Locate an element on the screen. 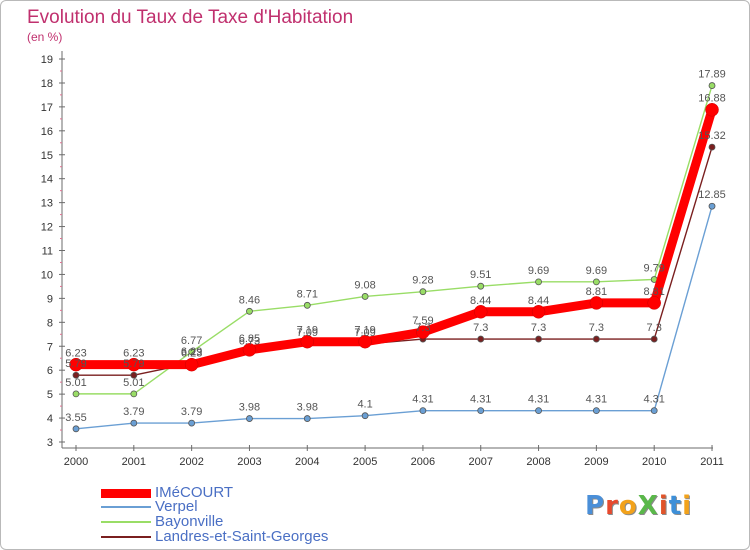 The width and height of the screenshot is (750, 550). y-tick-label: 11 is located at coordinates (47, 252).